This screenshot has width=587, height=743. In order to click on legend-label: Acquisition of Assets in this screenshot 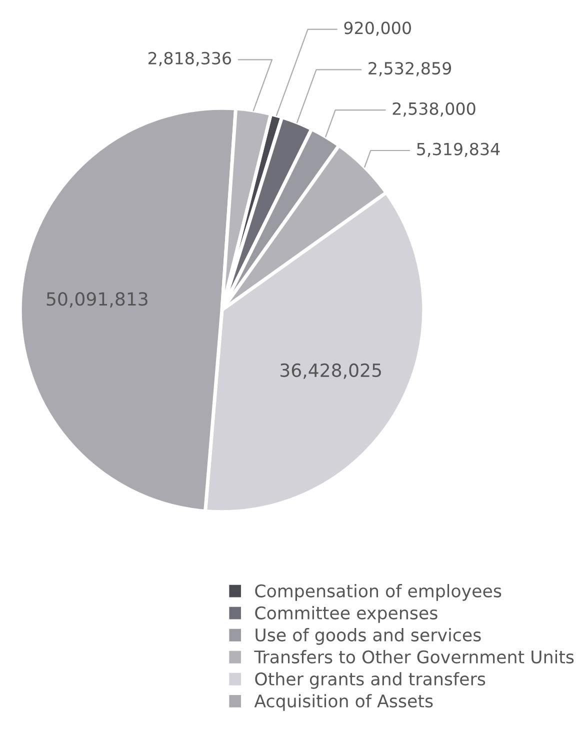, I will do `click(343, 702)`.